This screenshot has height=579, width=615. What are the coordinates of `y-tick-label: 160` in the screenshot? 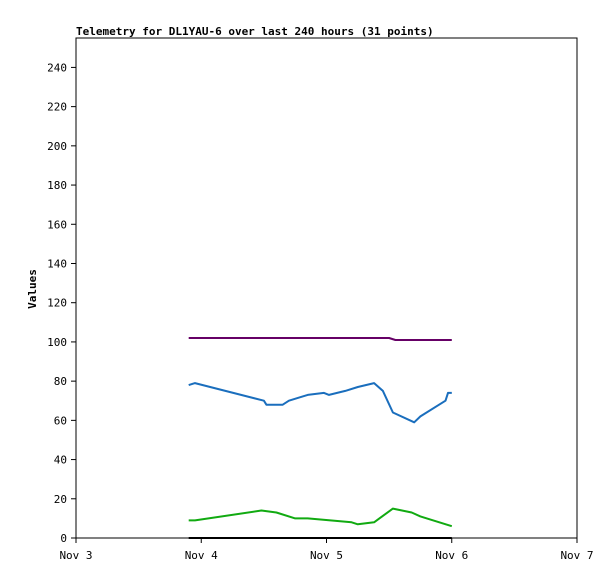 It's located at (57, 224).